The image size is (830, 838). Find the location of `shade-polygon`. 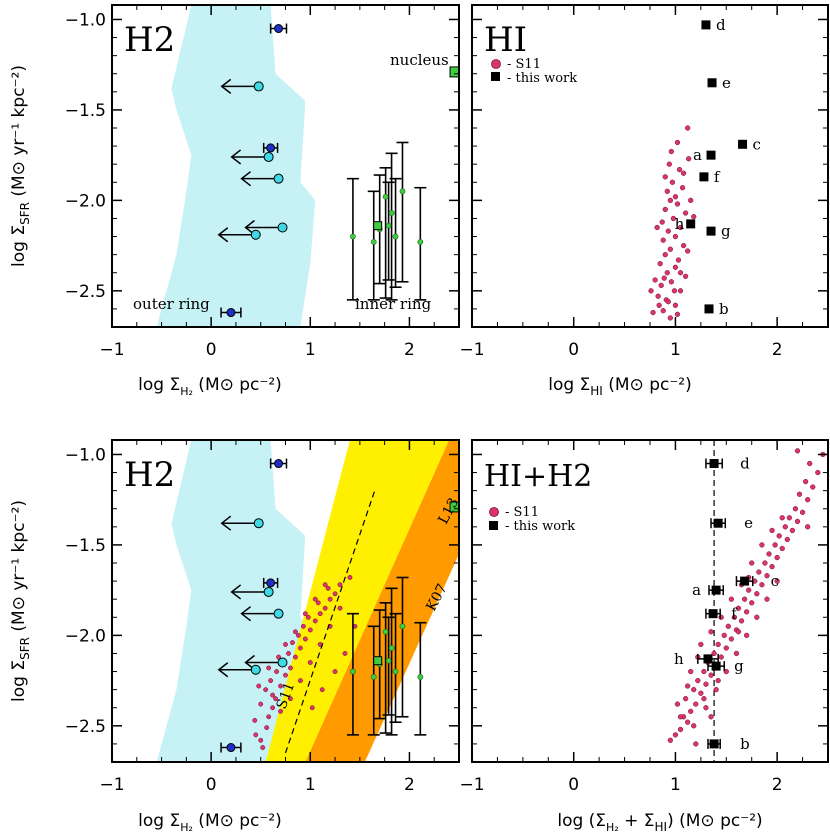

shade-polygon is located at coordinates (236, 601).